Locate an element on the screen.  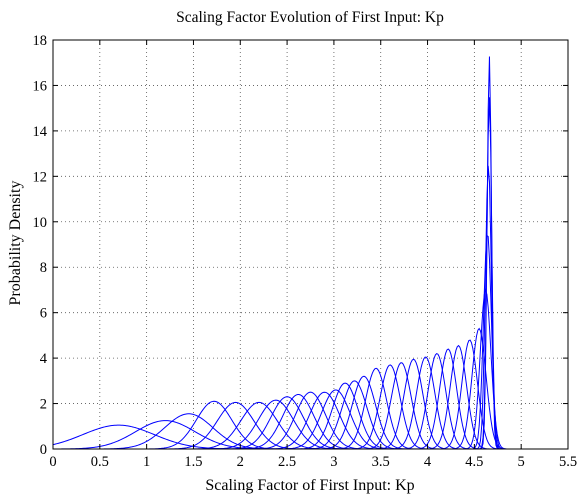
y-axis-label: Probability Density is located at coordinates (15, 243).